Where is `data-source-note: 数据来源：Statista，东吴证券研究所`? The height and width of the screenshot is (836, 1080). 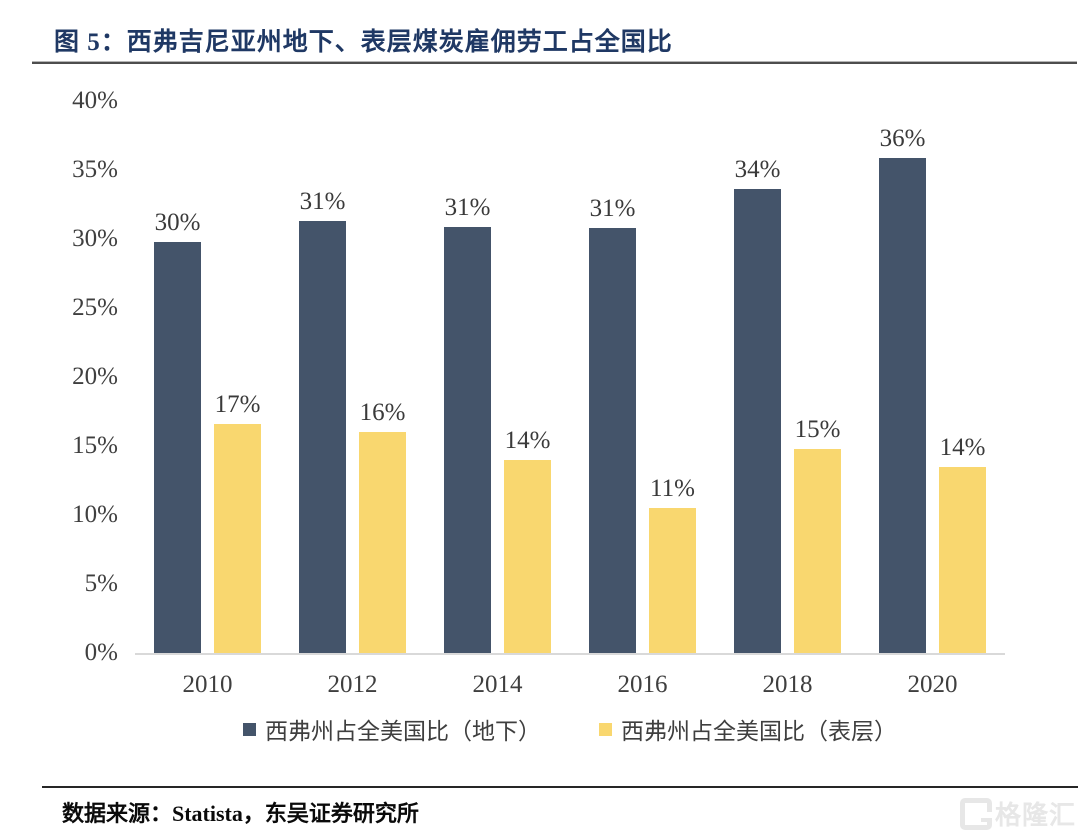 data-source-note: 数据来源：Statista，东吴证券研究所 is located at coordinates (240, 813).